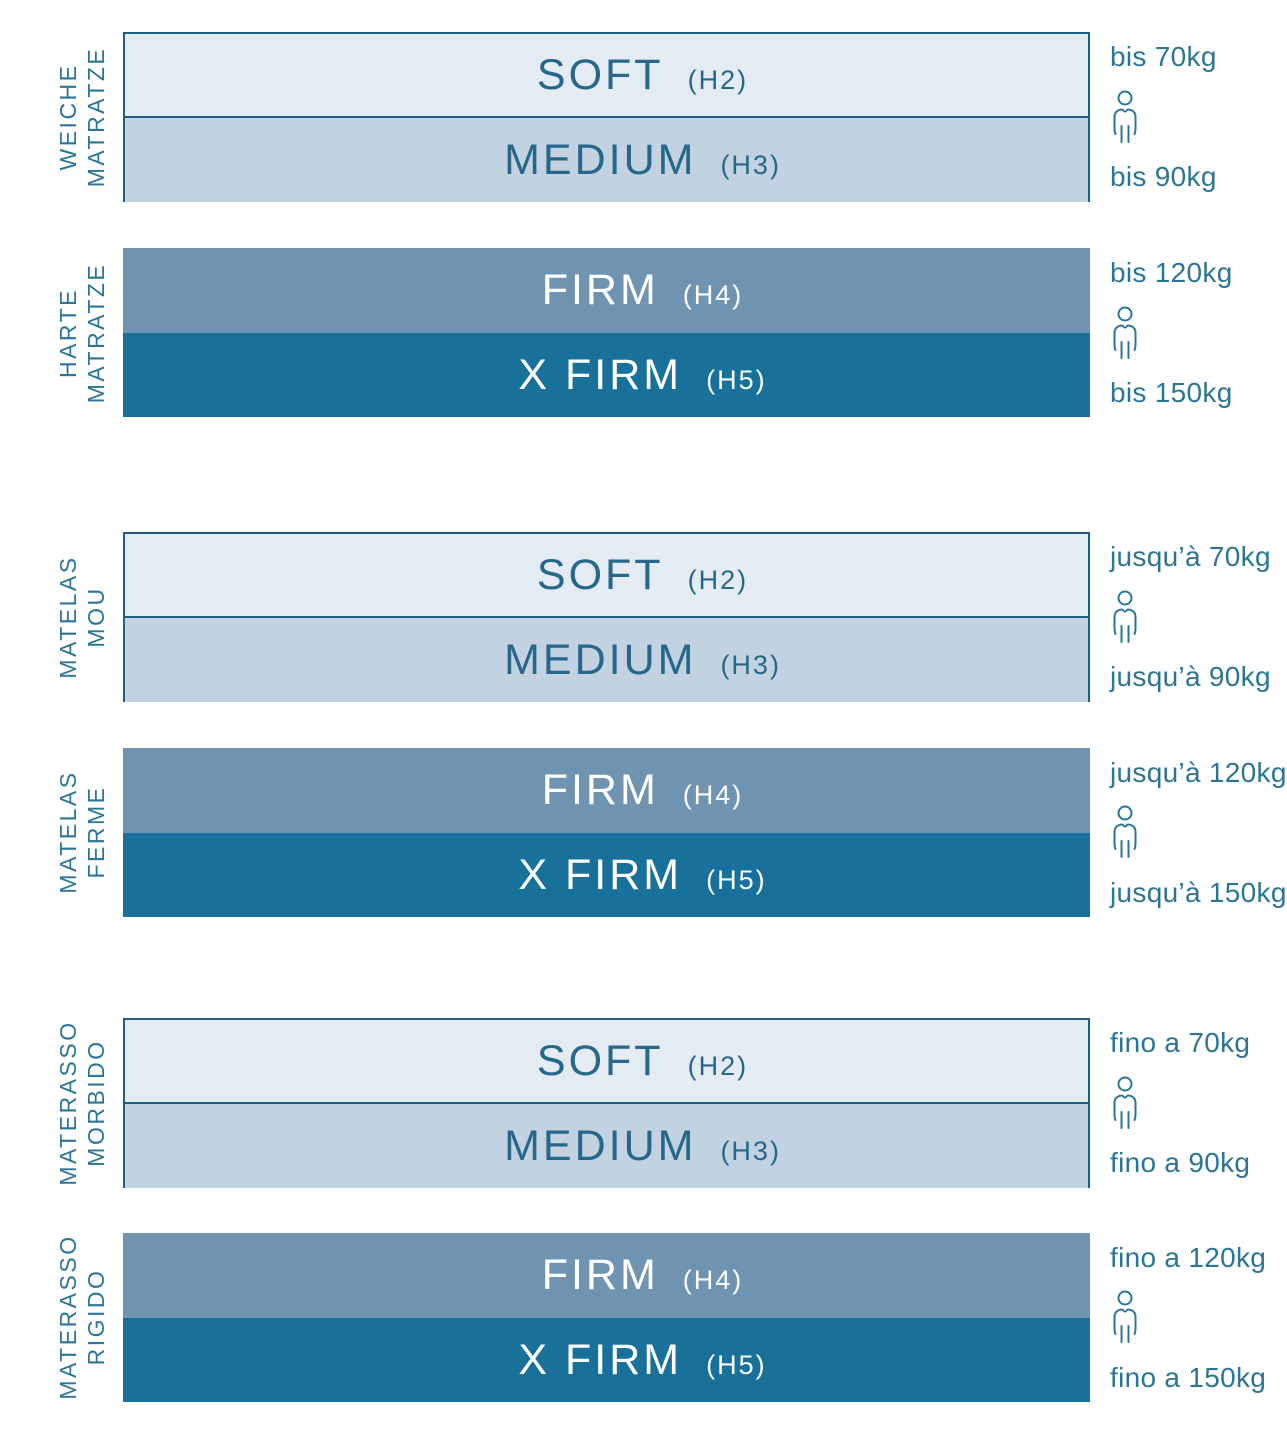 This screenshot has width=1287, height=1436. I want to click on mattress-block-firm-fr: FIRM (H4) X FIRM (H5), so click(606, 832).